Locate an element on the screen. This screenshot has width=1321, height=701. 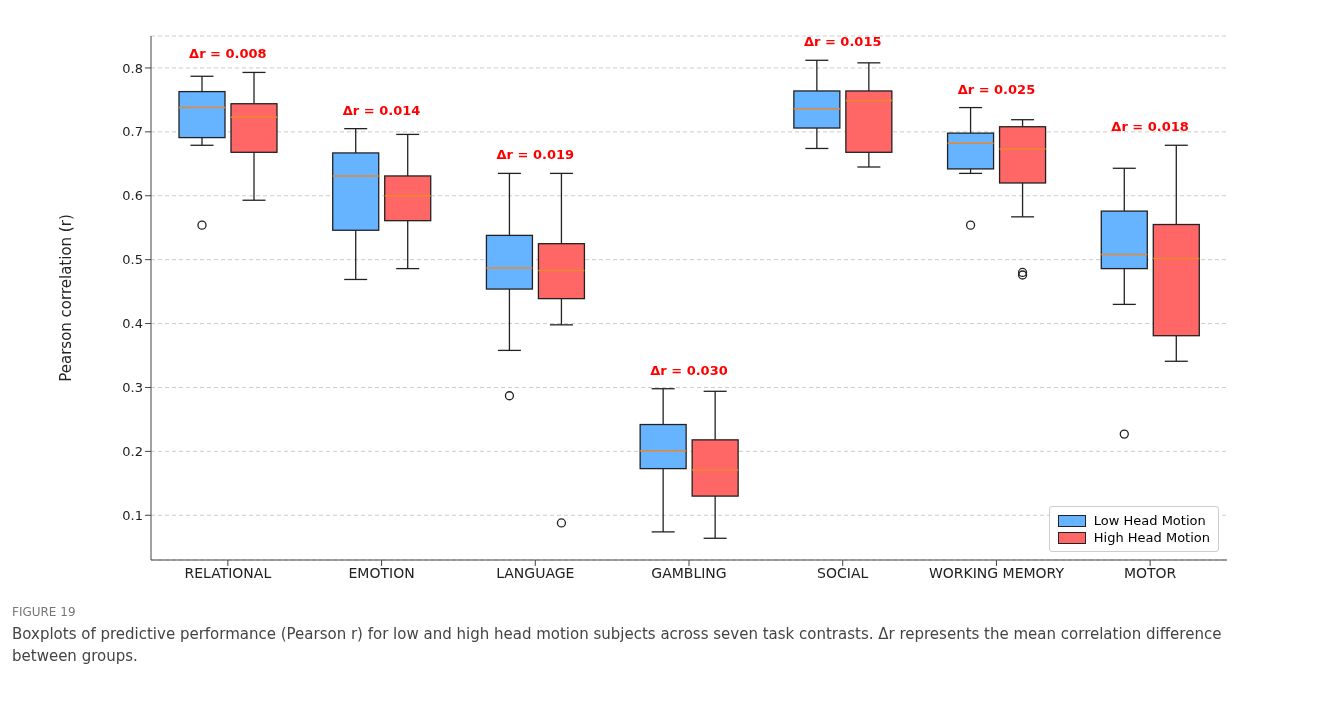
y-tick-label: 0.7 is located at coordinates (132, 132).